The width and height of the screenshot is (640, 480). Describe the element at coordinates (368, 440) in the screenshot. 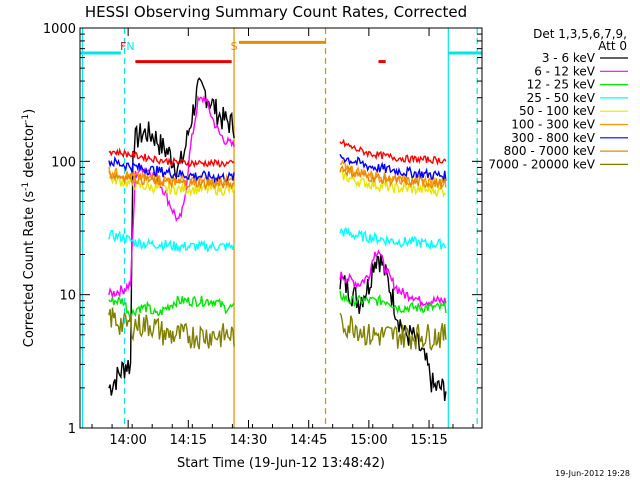

I see `x-tick-label-4: 15:00` at that location.